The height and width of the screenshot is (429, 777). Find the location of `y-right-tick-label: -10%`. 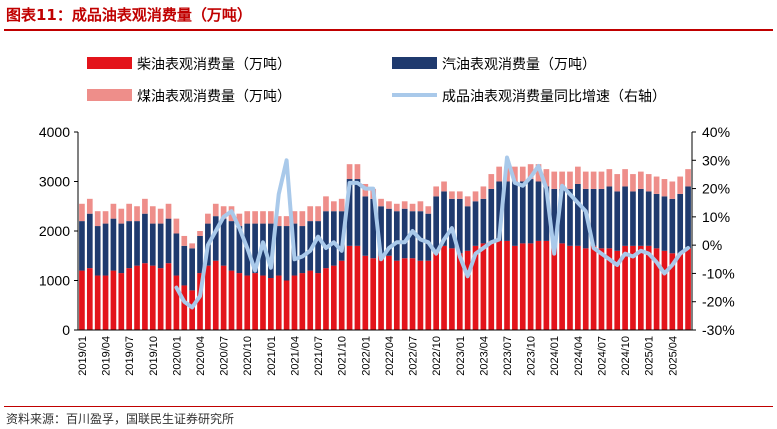

y-right-tick-label: -10% is located at coordinates (718, 273).